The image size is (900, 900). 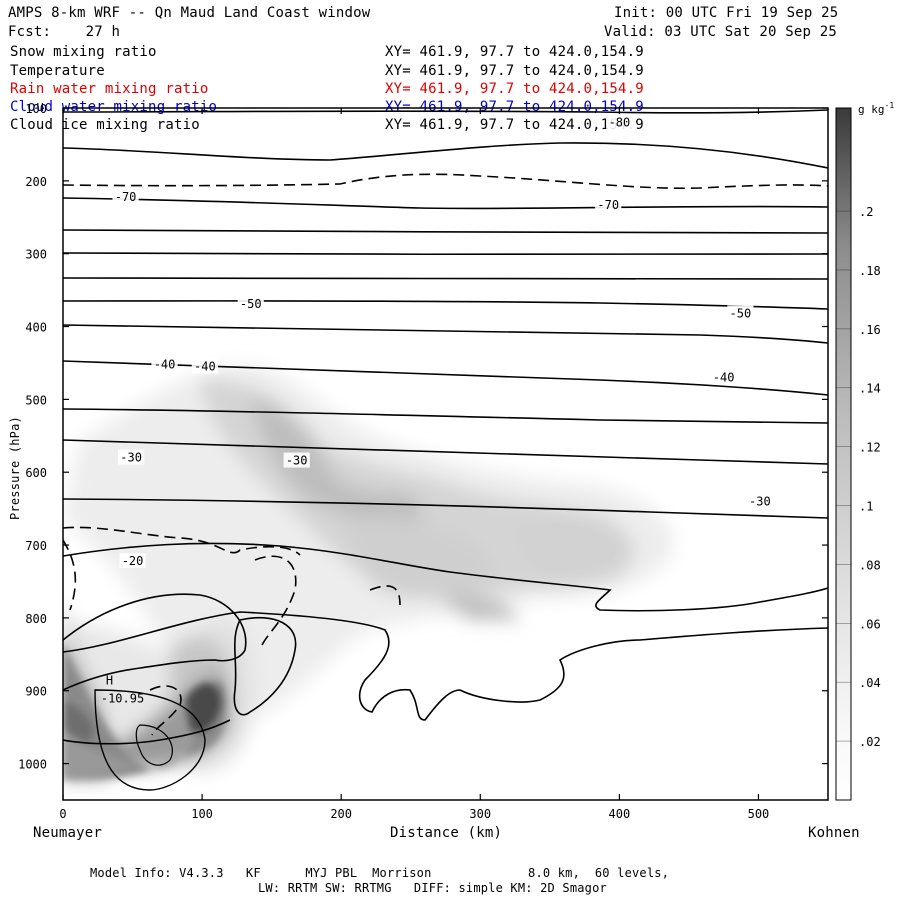 What do you see at coordinates (446, 833) in the screenshot?
I see `x-axis-label: Distance (km)` at bounding box center [446, 833].